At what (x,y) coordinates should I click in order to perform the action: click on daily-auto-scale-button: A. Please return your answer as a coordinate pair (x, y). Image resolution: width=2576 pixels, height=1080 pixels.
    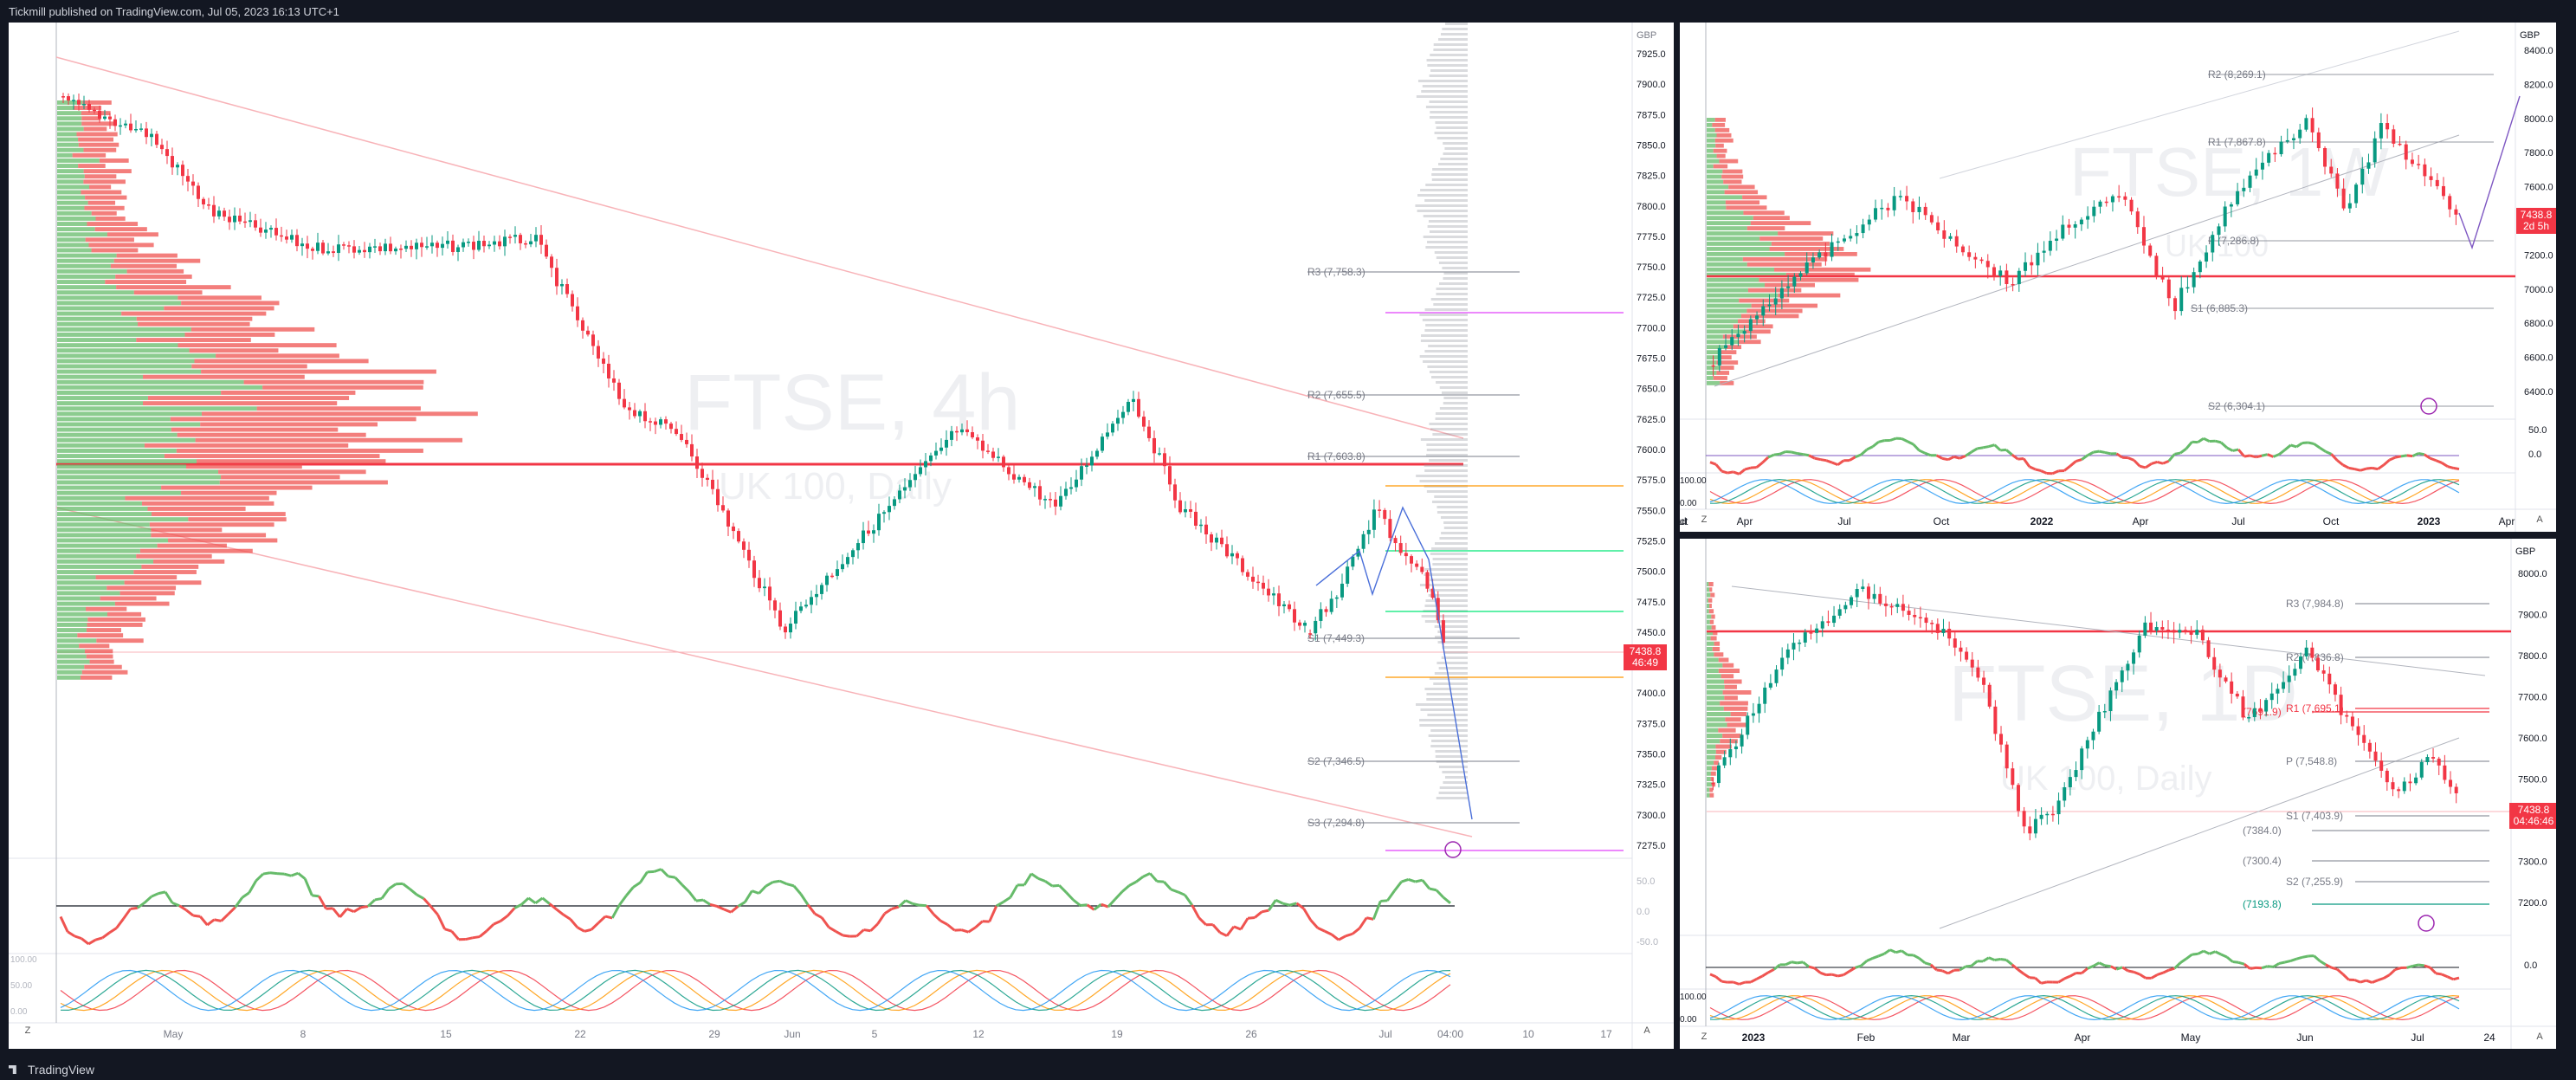
    Looking at the image, I should click on (2539, 1036).